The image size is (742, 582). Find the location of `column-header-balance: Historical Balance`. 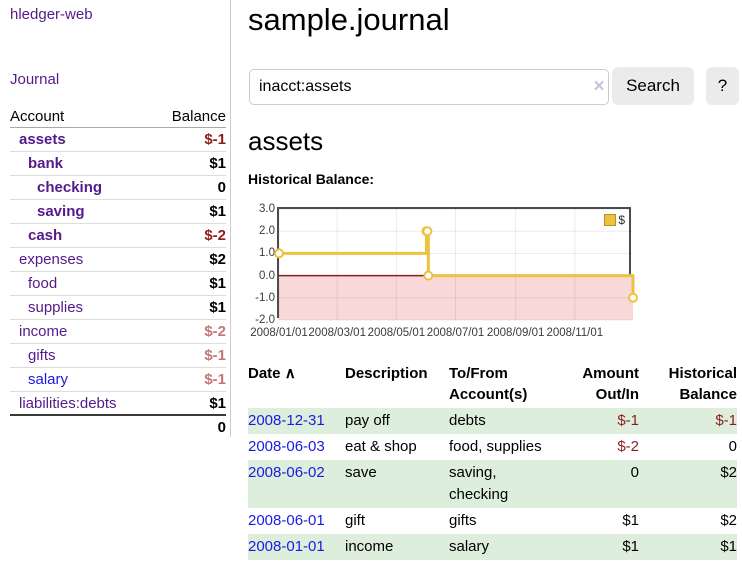

column-header-balance: Historical Balance is located at coordinates (702, 384).